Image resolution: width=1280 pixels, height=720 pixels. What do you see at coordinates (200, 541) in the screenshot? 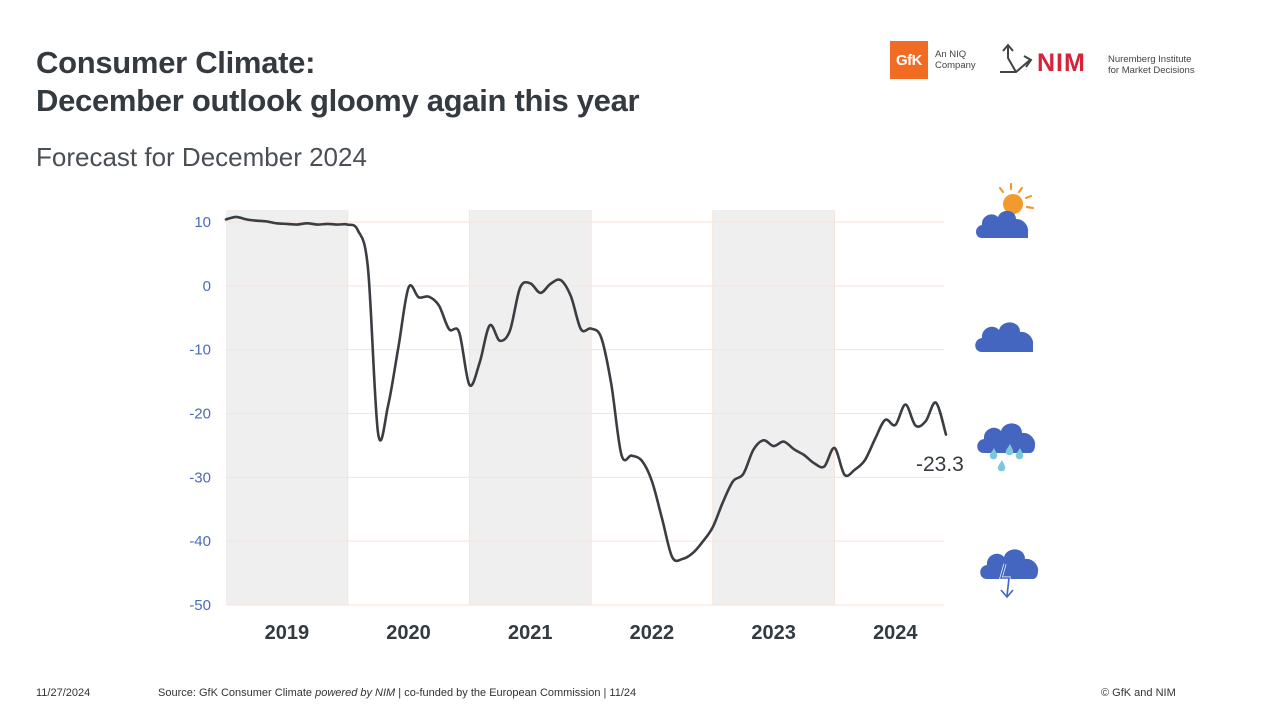
I see `y-tick-label: -40` at bounding box center [200, 541].